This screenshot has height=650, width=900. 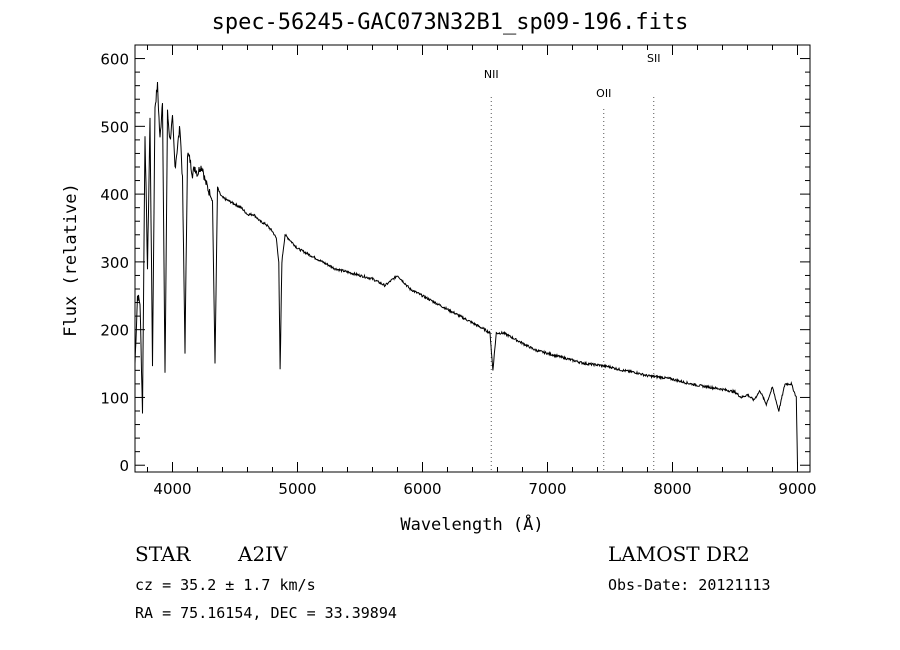 What do you see at coordinates (572, 262) in the screenshot?
I see `line-markers: NII OII SII` at bounding box center [572, 262].